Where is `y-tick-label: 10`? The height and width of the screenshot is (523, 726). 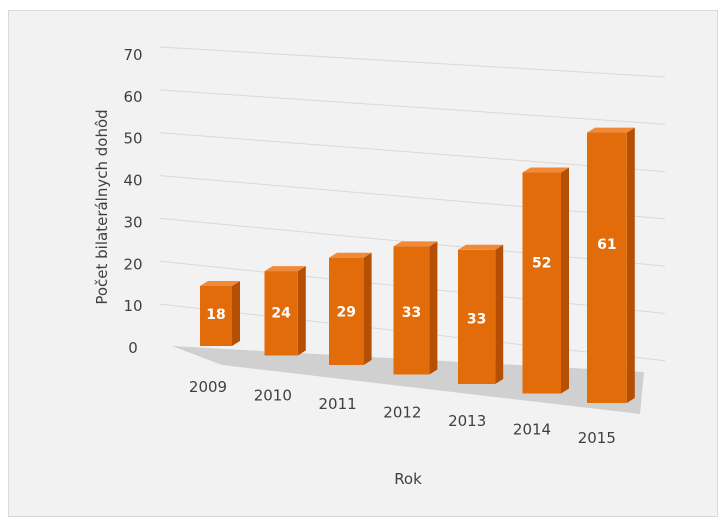
y-tick-label: 10 is located at coordinates (132, 306).